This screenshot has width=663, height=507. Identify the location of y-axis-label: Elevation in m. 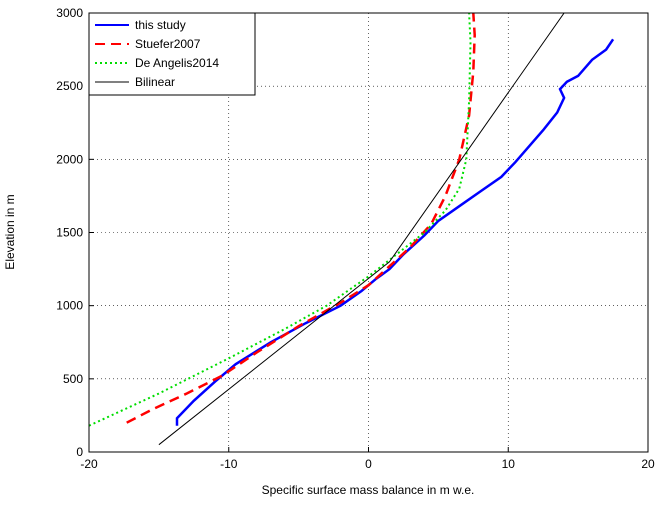
(10, 231).